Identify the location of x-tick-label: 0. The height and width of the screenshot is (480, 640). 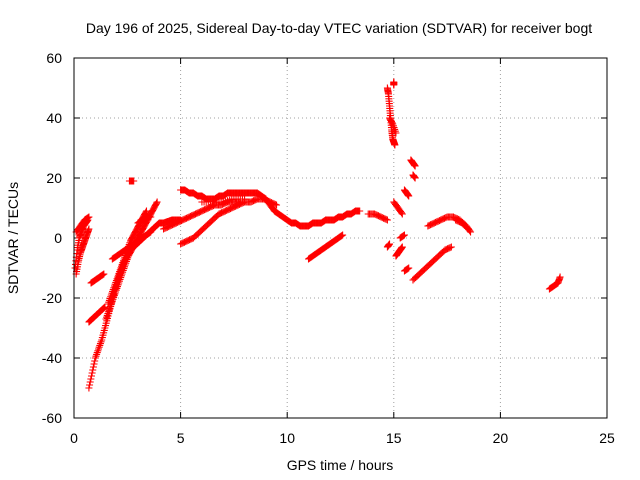
(74, 438).